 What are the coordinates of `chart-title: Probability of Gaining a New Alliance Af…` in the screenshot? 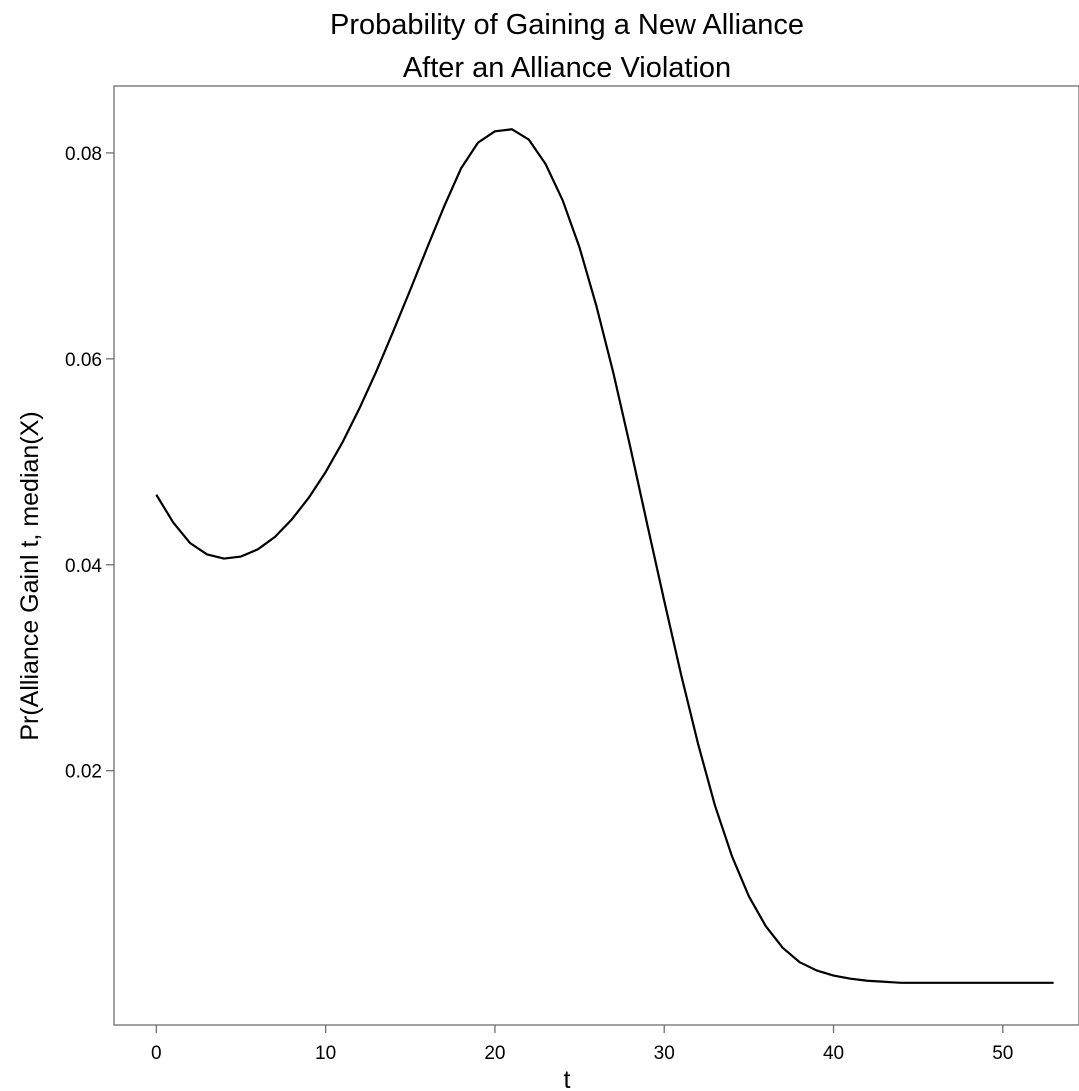 It's located at (567, 46).